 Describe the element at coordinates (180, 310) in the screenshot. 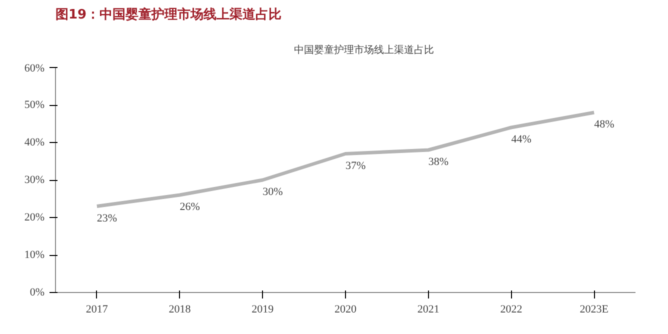

I see `x-tick-label: 2018` at that location.